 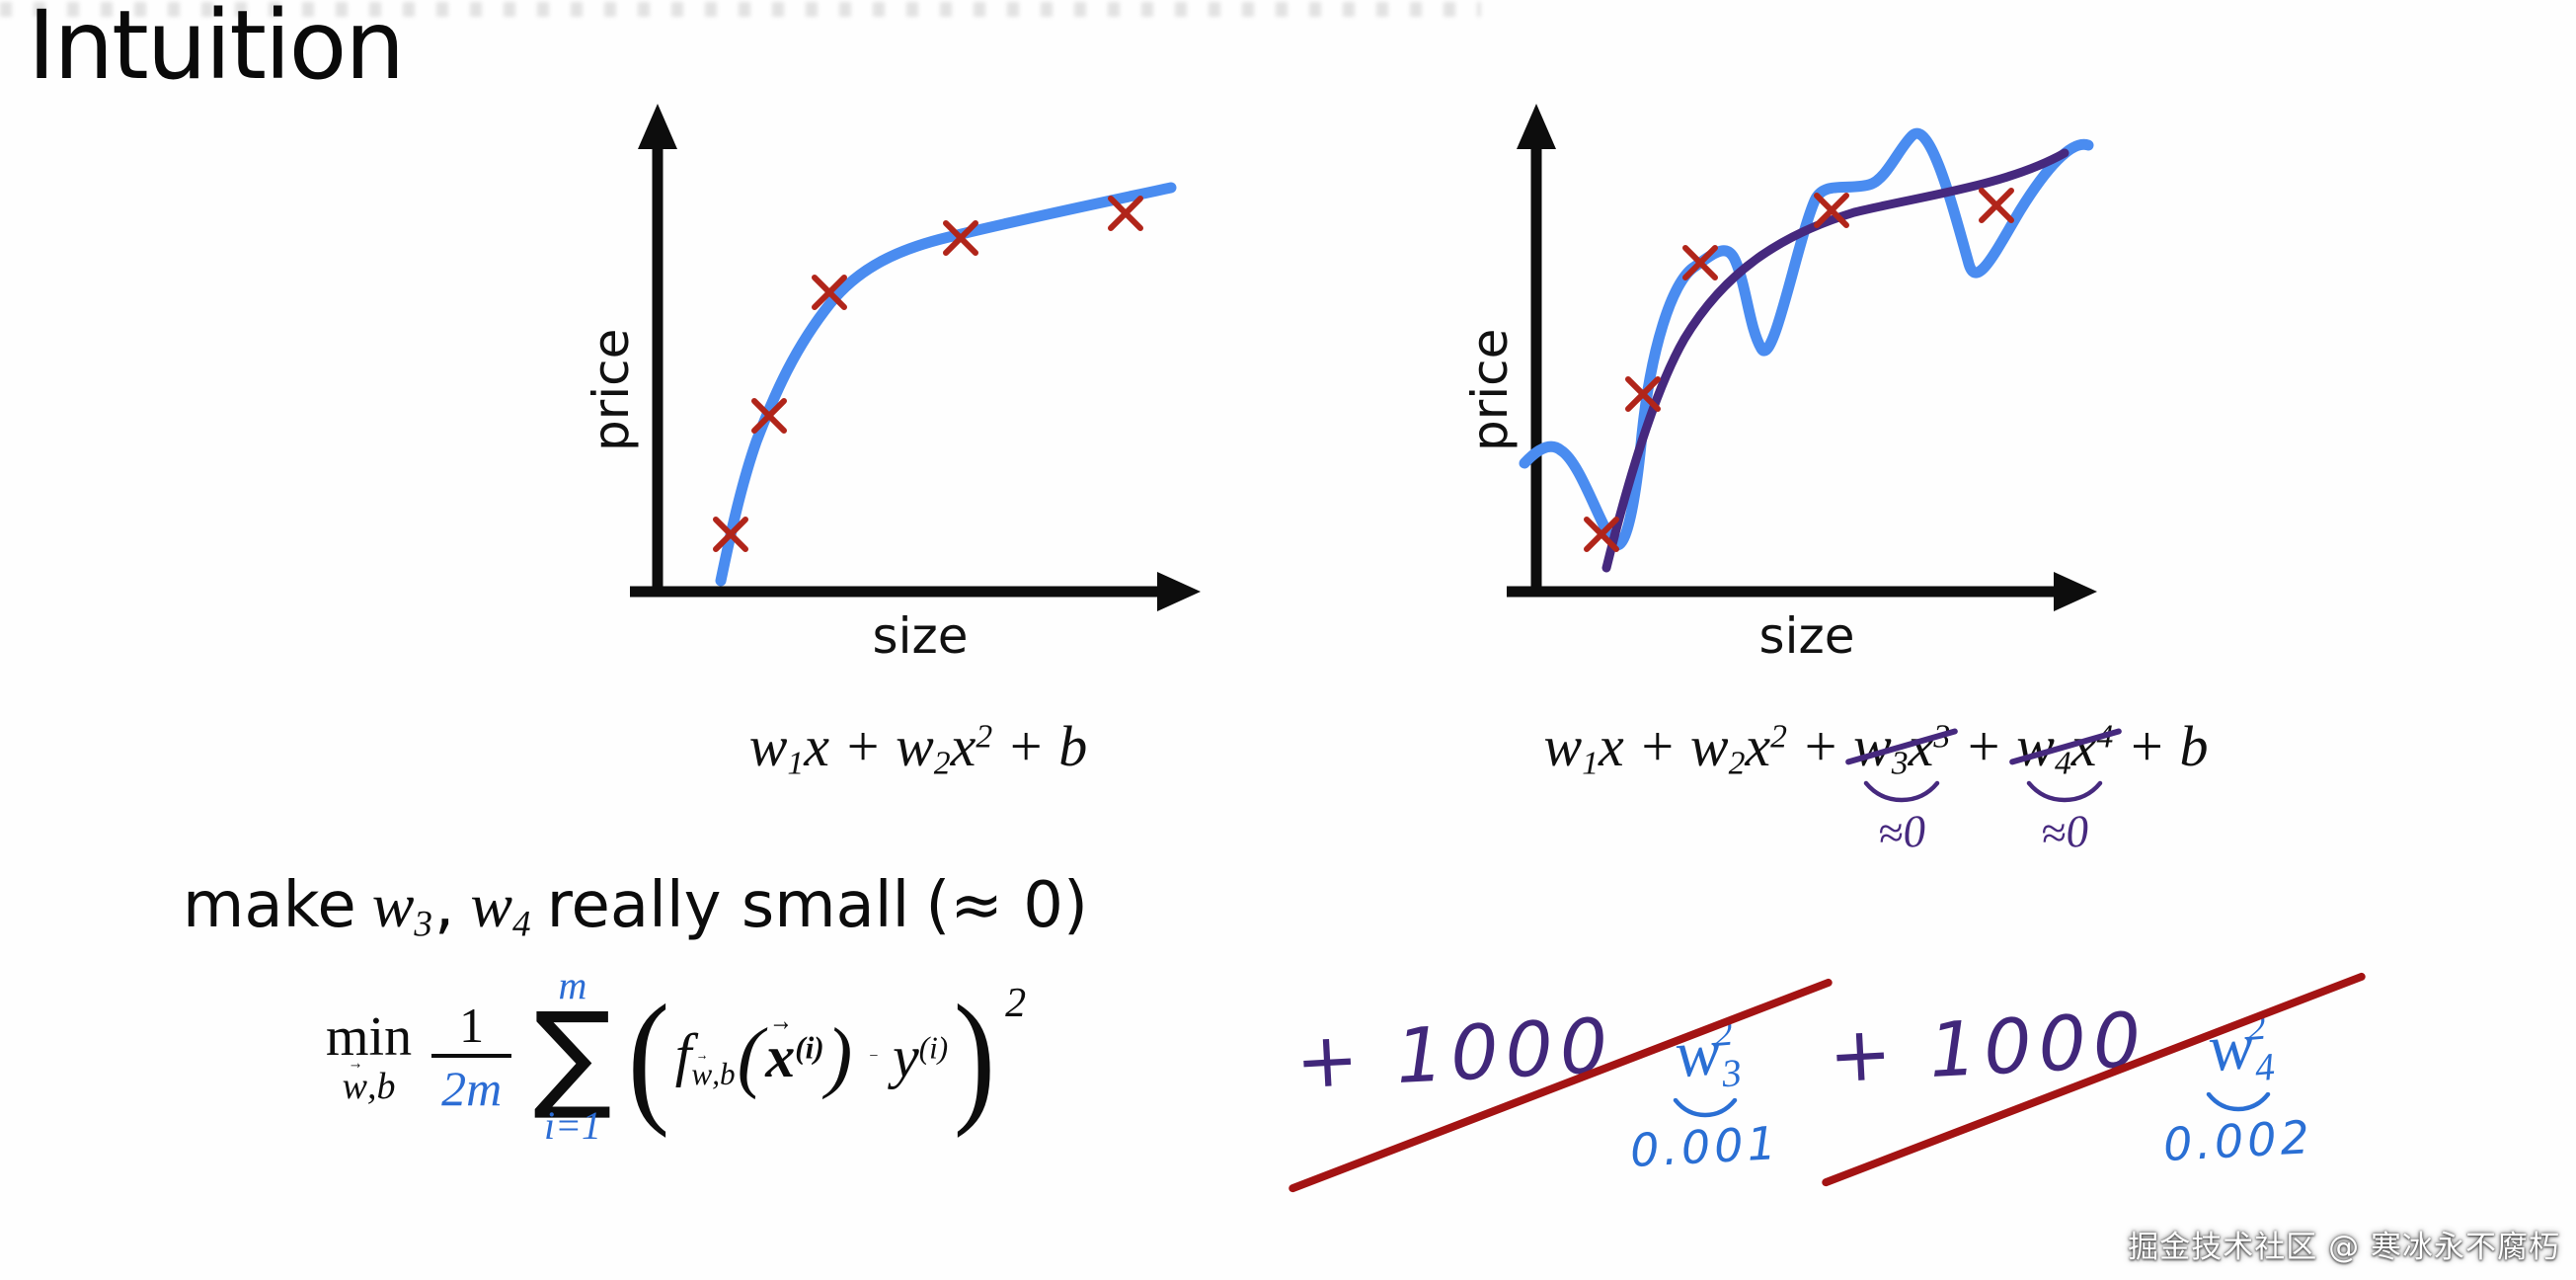 I want to click on text-make: make, so click(x=269, y=905).